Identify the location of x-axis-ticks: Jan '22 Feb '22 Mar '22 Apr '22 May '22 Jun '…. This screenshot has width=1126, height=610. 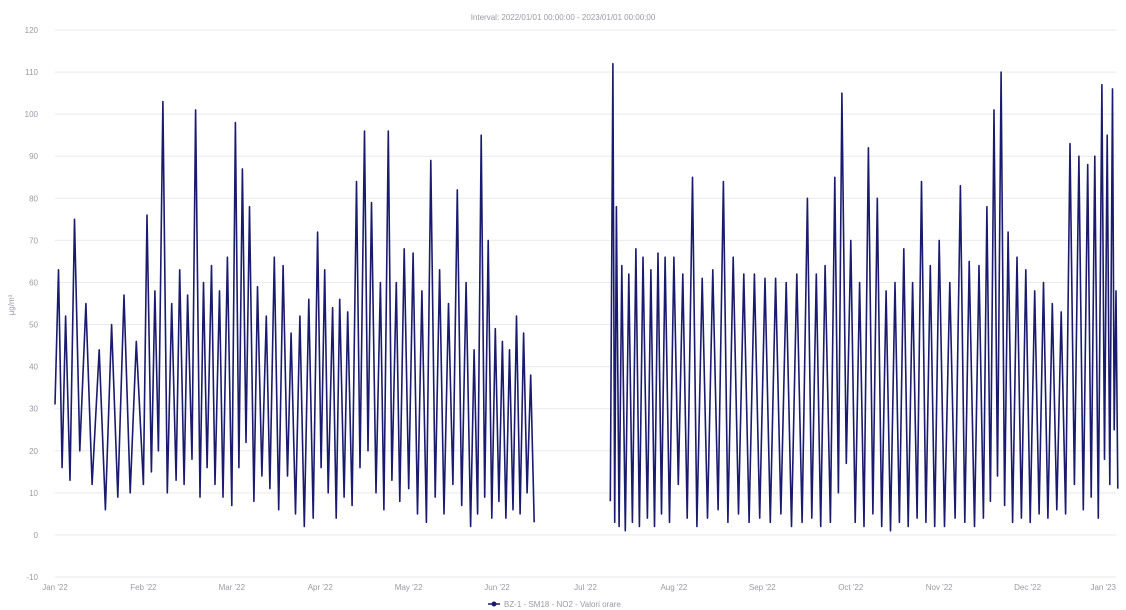
(579, 587).